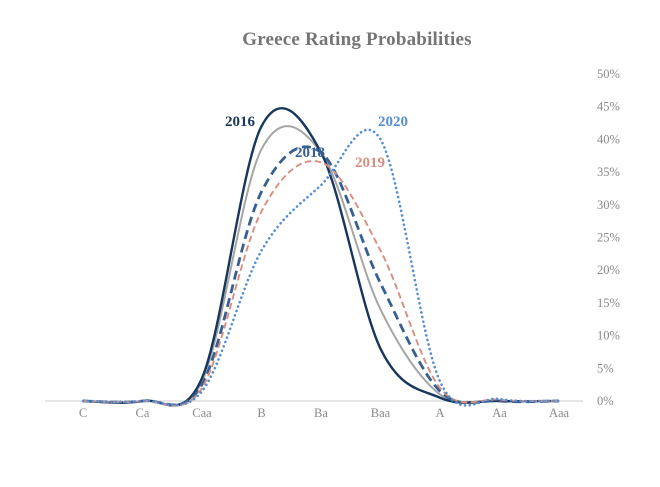 This screenshot has width=660, height=487. Describe the element at coordinates (261, 413) in the screenshot. I see `x-tick-label-B: B` at that location.